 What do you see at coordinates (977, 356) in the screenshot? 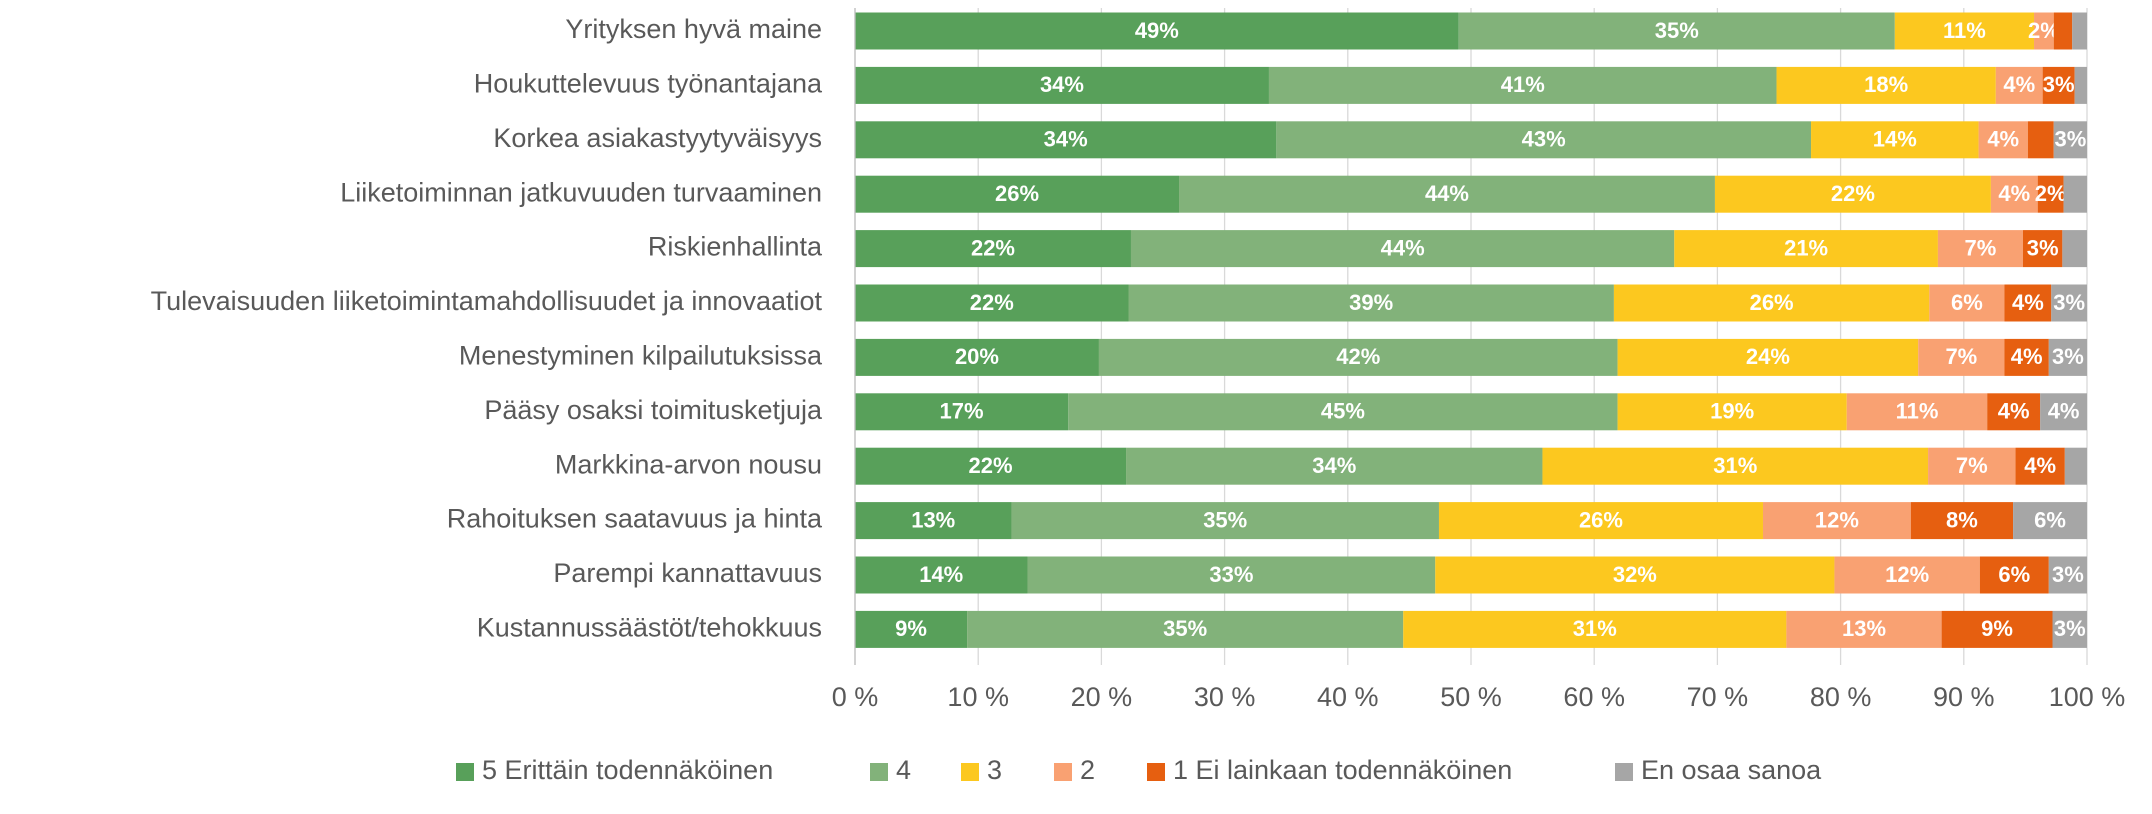
I see `data-label: 20%` at bounding box center [977, 356].